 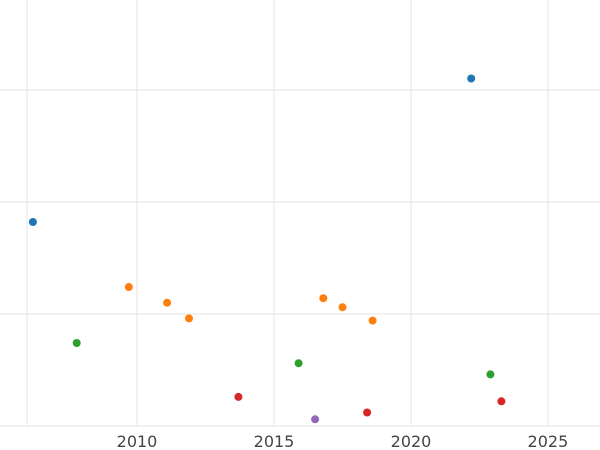 What do you see at coordinates (411, 441) in the screenshot?
I see `x-tick-label: 2020` at bounding box center [411, 441].